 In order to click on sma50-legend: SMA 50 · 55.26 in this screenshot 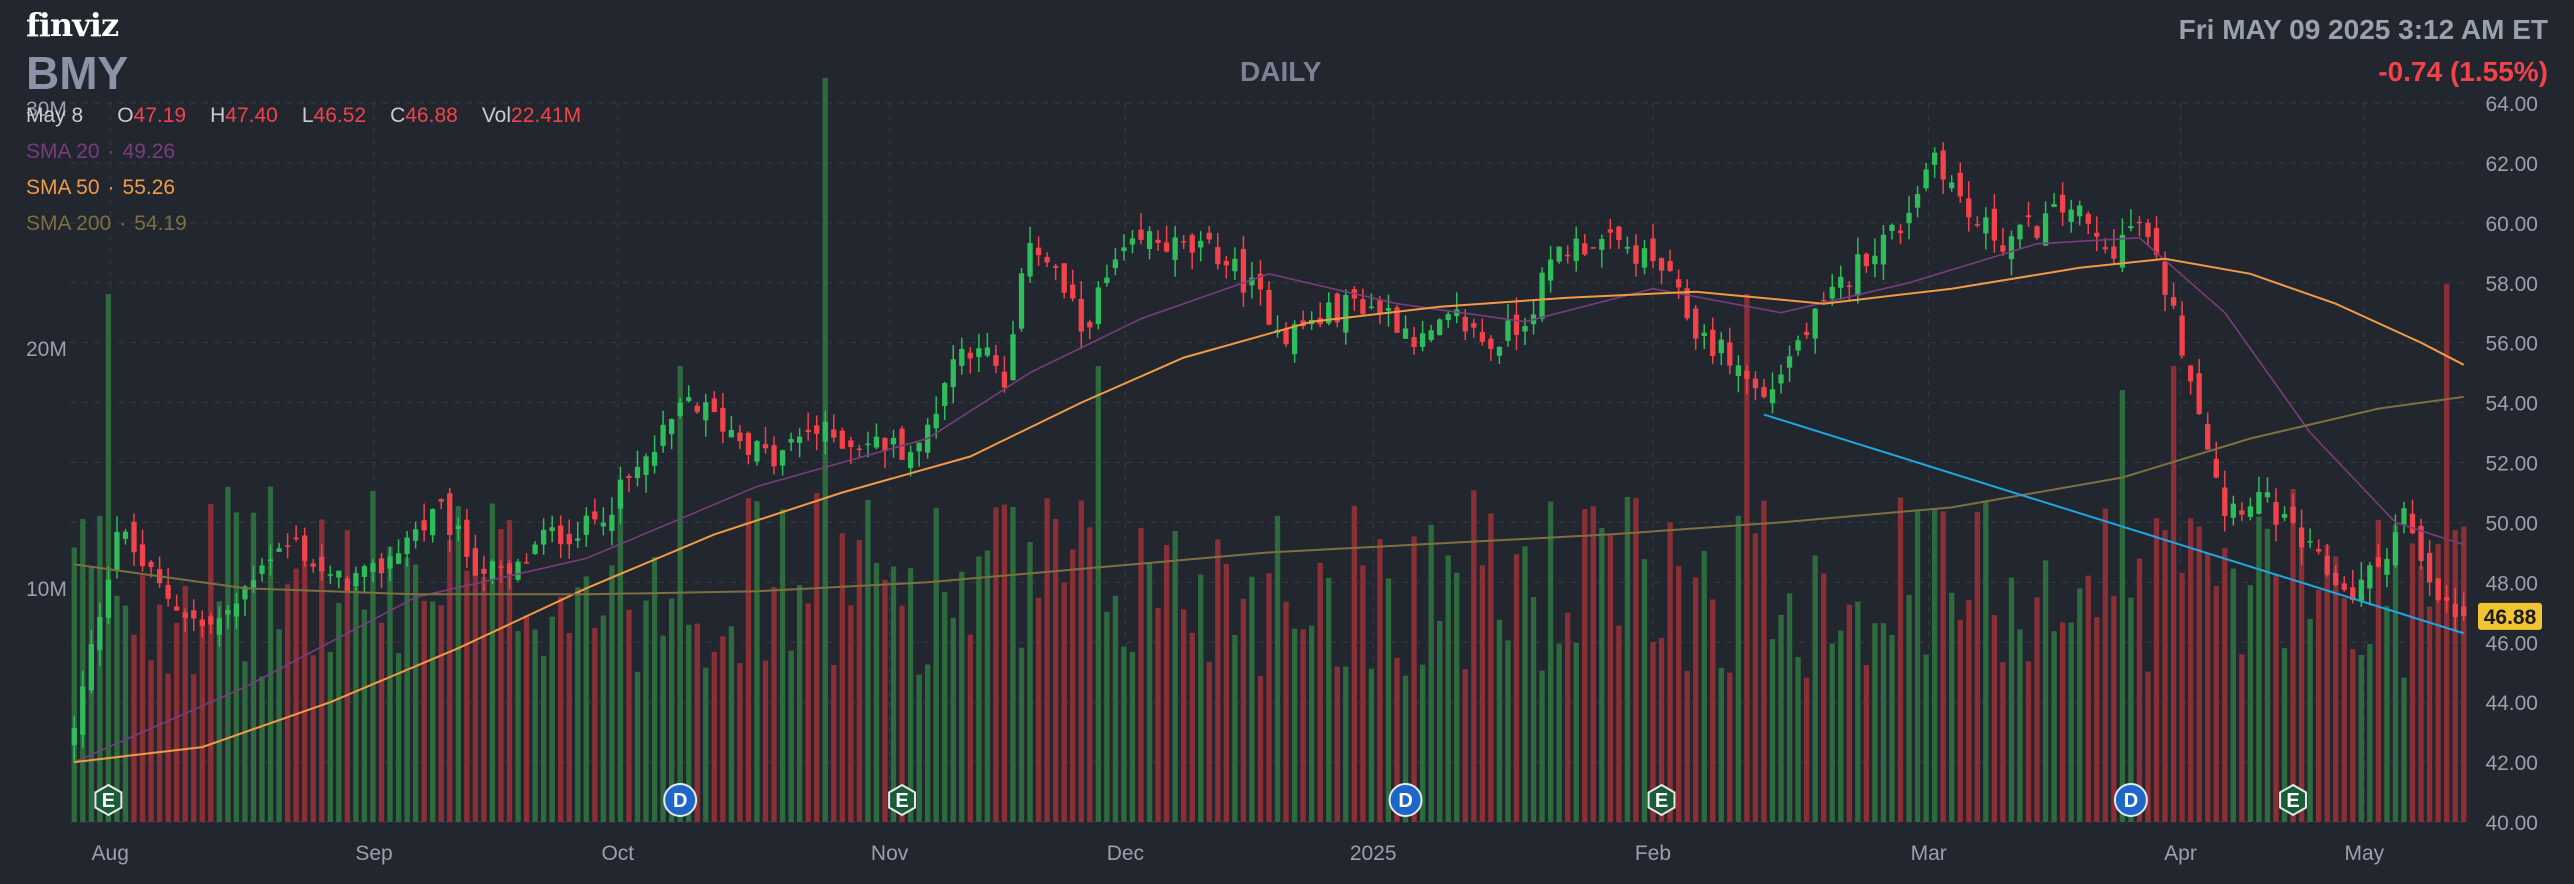, I will do `click(101, 187)`.